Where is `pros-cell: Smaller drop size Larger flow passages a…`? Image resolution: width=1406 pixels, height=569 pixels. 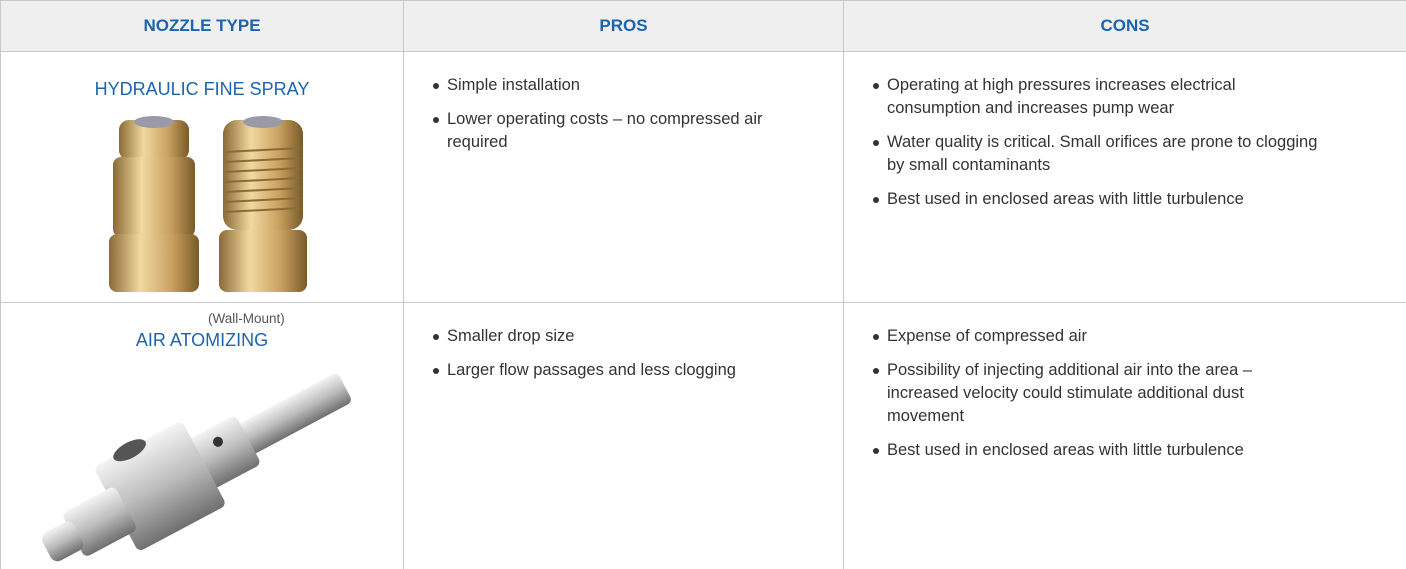 pros-cell: Smaller drop size Larger flow passages a… is located at coordinates (623, 435).